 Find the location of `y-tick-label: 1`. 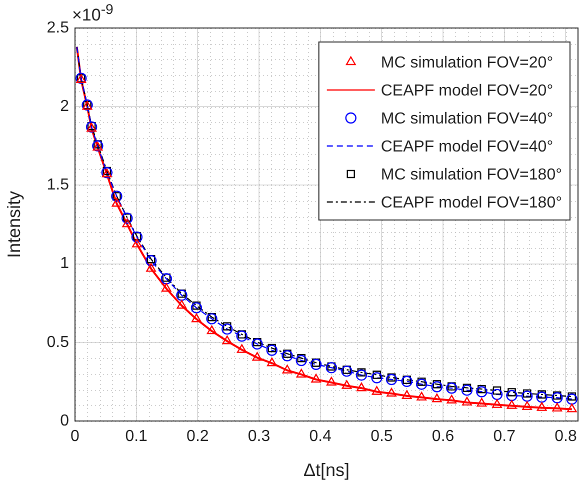

y-tick-label: 1 is located at coordinates (65, 263).